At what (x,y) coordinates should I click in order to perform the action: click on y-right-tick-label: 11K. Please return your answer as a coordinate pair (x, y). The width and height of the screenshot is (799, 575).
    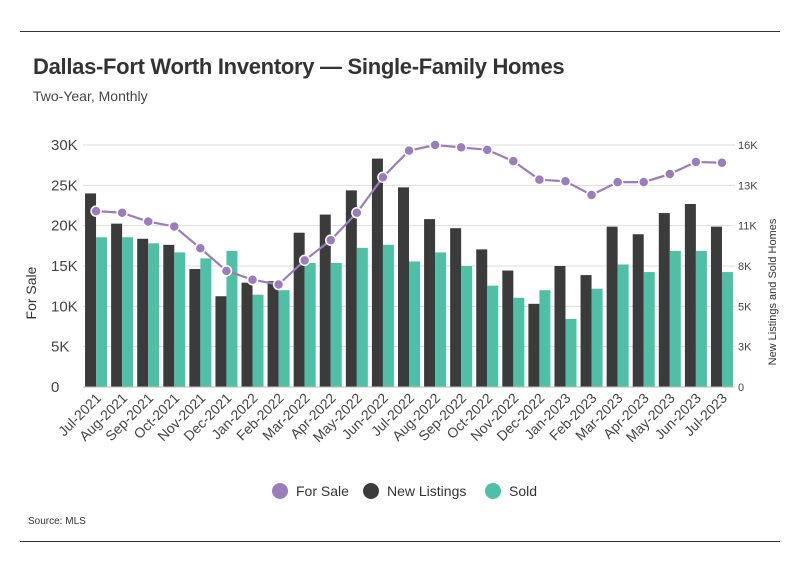
    Looking at the image, I should click on (747, 227).